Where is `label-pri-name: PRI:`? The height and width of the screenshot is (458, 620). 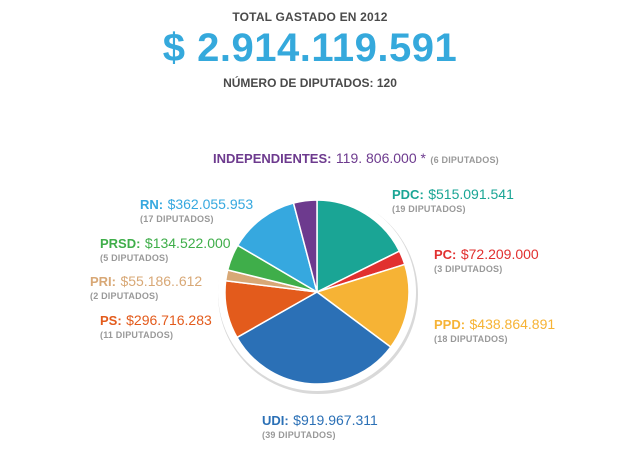 label-pri-name: PRI: is located at coordinates (103, 281).